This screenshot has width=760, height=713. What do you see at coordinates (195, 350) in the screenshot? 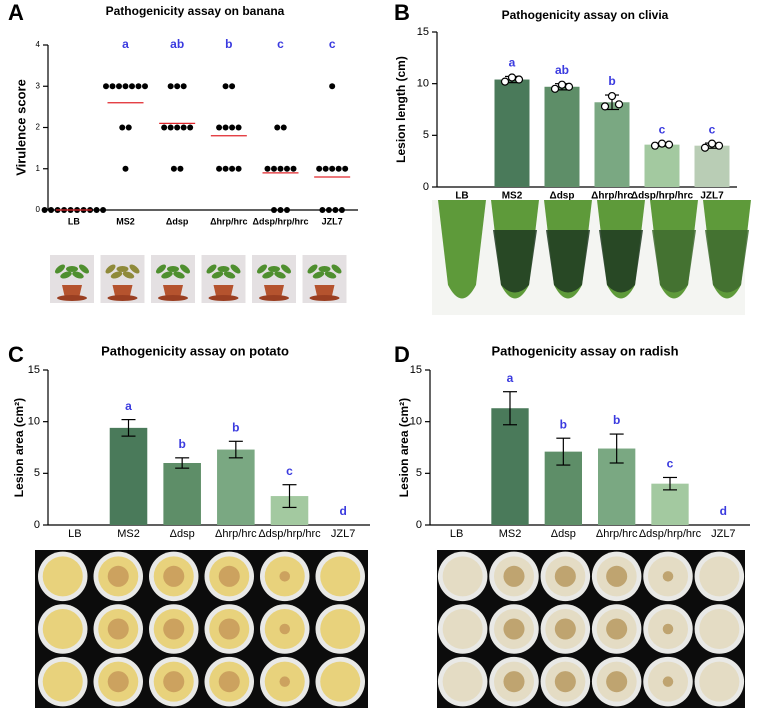
I see `chart-title: Pathogenicity assay on potato` at bounding box center [195, 350].